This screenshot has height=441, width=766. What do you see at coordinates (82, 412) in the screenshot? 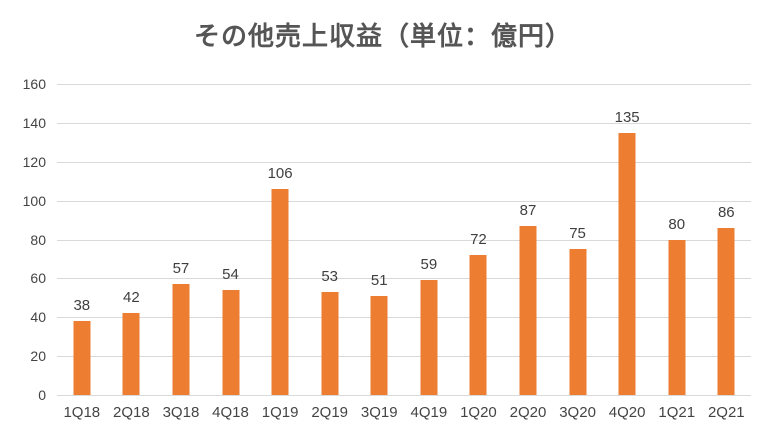
I see `x-axis-tick-label: 1Q18` at bounding box center [82, 412].